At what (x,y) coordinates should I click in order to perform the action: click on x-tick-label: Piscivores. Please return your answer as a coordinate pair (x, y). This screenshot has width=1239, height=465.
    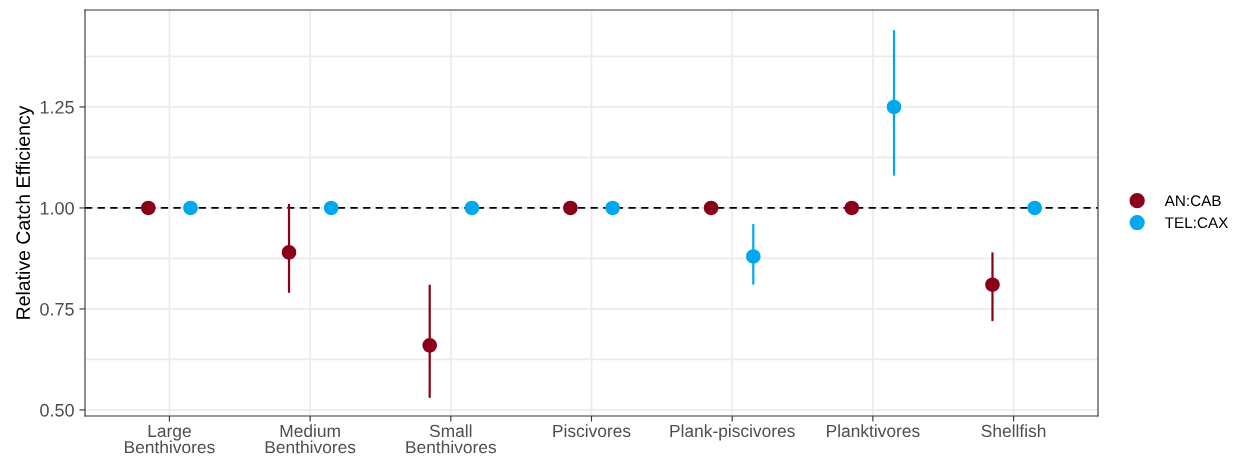
    Looking at the image, I should click on (592, 431).